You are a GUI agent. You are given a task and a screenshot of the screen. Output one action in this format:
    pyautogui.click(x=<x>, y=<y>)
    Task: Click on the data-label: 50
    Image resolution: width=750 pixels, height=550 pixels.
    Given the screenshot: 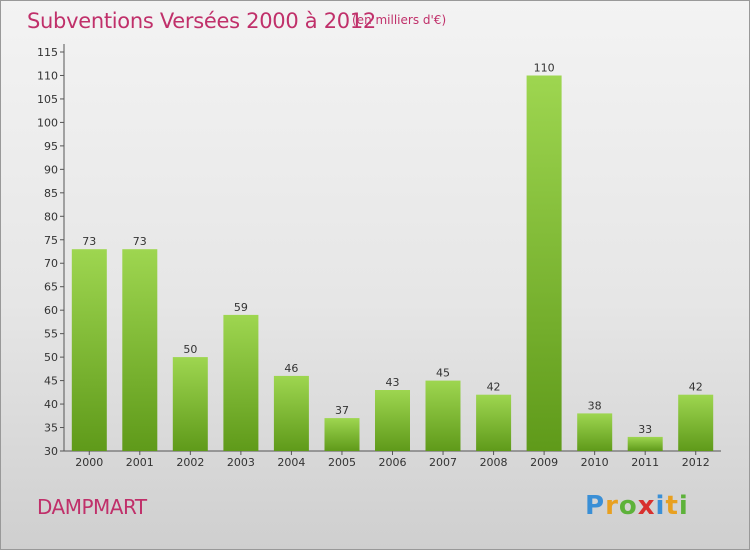 What is the action you would take?
    pyautogui.click(x=190, y=349)
    